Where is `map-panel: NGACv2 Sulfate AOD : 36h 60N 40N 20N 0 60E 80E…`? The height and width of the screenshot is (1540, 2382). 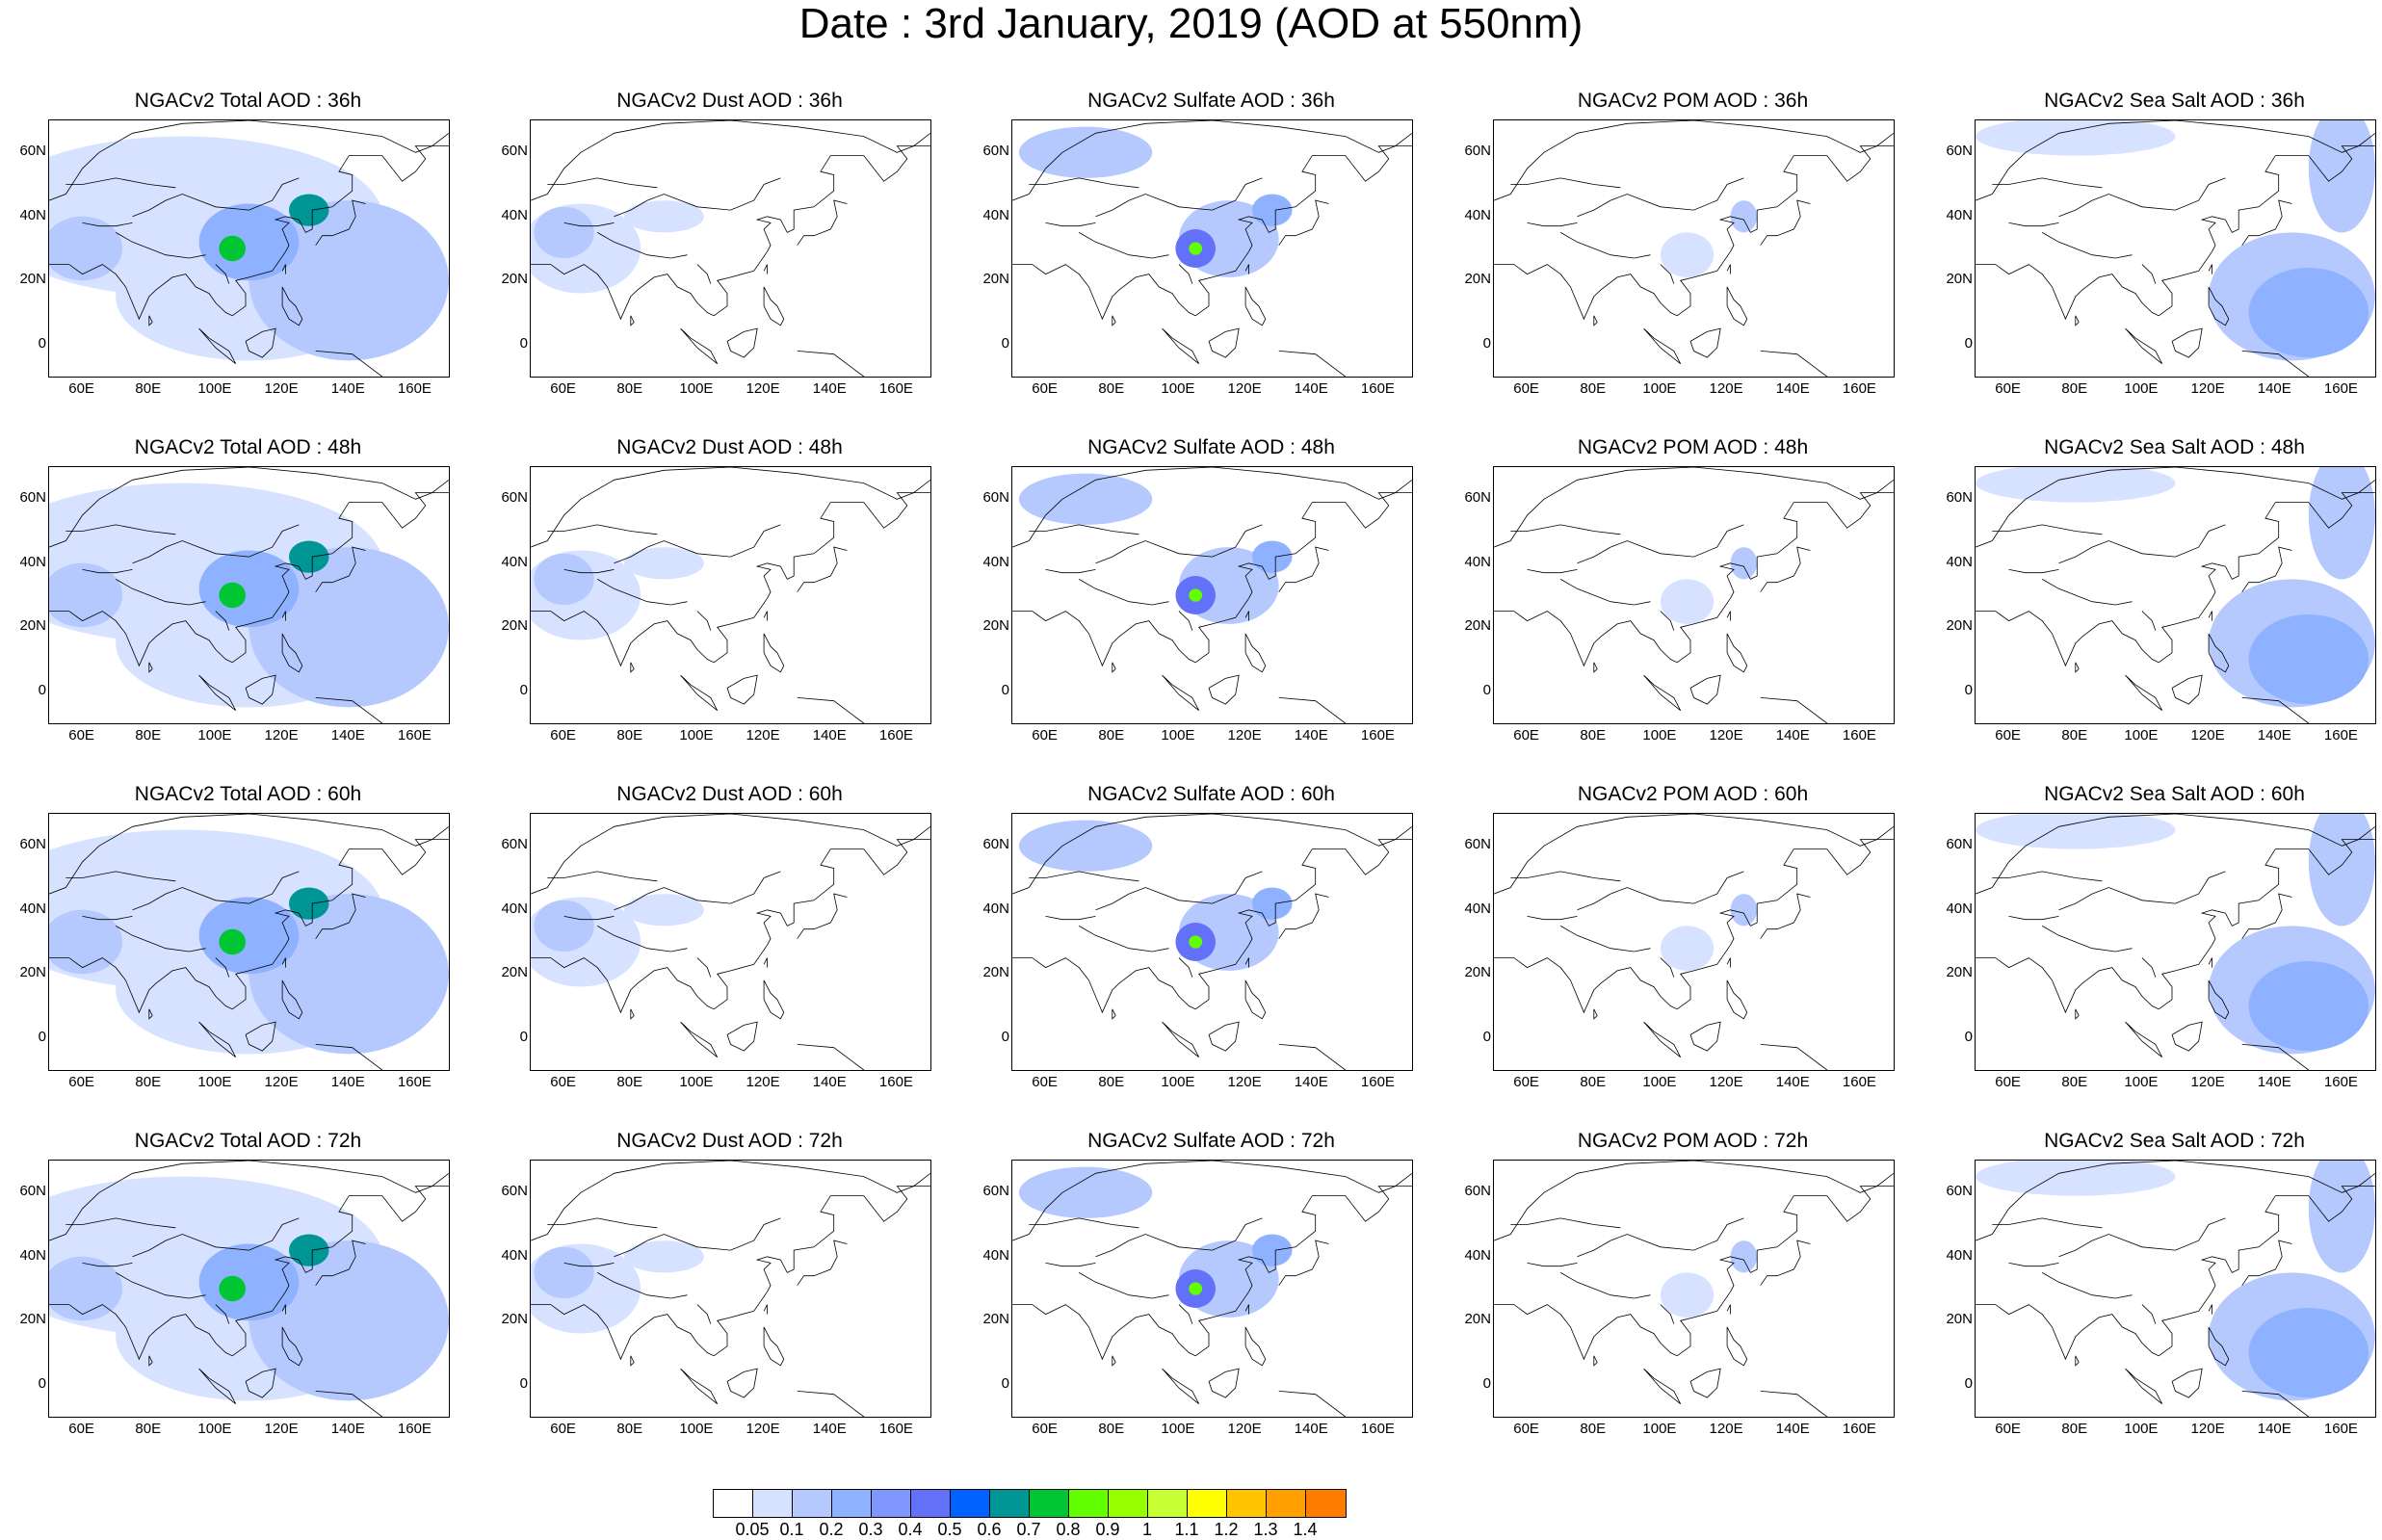
map-panel: NGACv2 Sulfate AOD : 36h 60N 40N 20N 0 60E 80E… is located at coordinates (1188, 243).